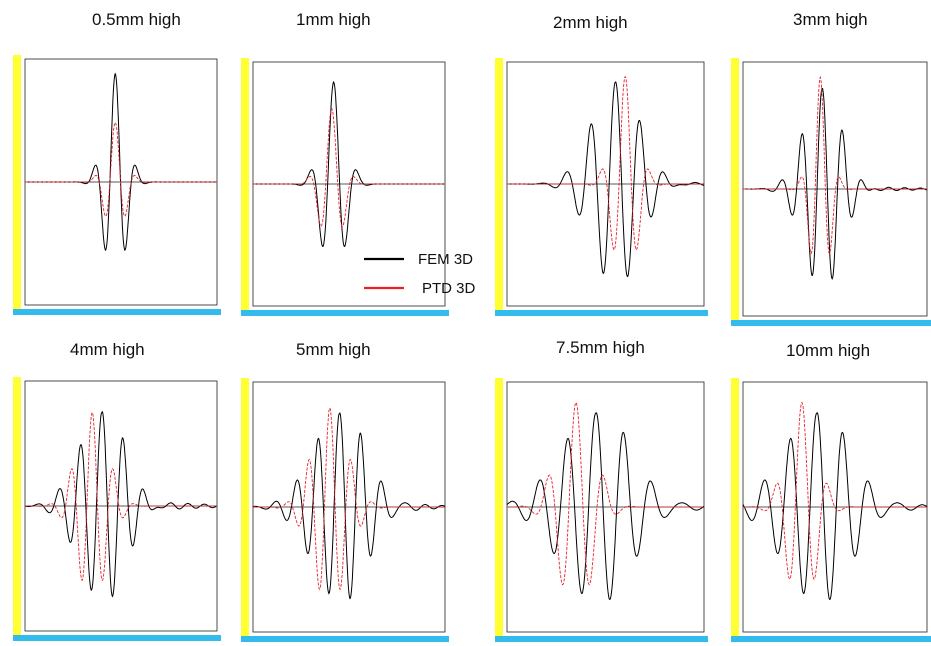 The image size is (931, 646). What do you see at coordinates (449, 288) in the screenshot?
I see `legend-label-ptd: PTD 3D` at bounding box center [449, 288].